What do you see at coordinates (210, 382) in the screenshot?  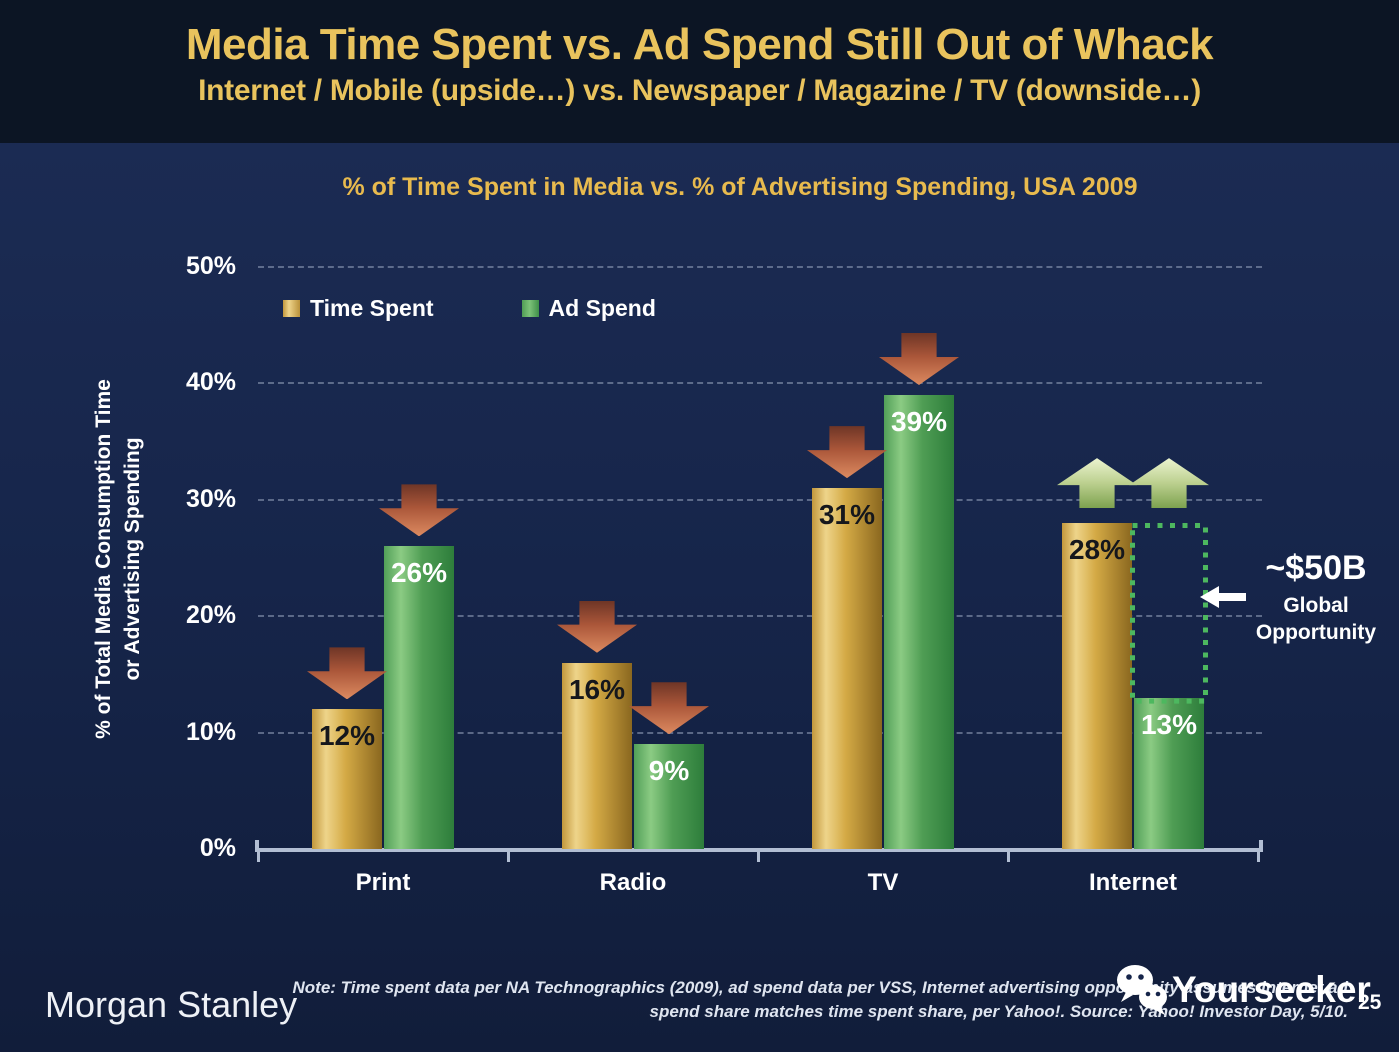 I see `y-tick-label: 40%` at bounding box center [210, 382].